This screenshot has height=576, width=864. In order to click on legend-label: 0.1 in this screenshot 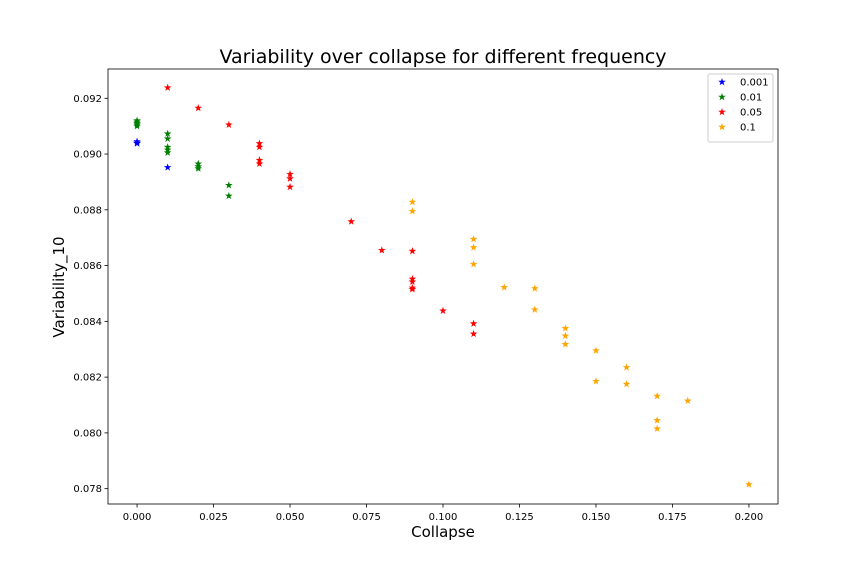, I will do `click(748, 128)`.